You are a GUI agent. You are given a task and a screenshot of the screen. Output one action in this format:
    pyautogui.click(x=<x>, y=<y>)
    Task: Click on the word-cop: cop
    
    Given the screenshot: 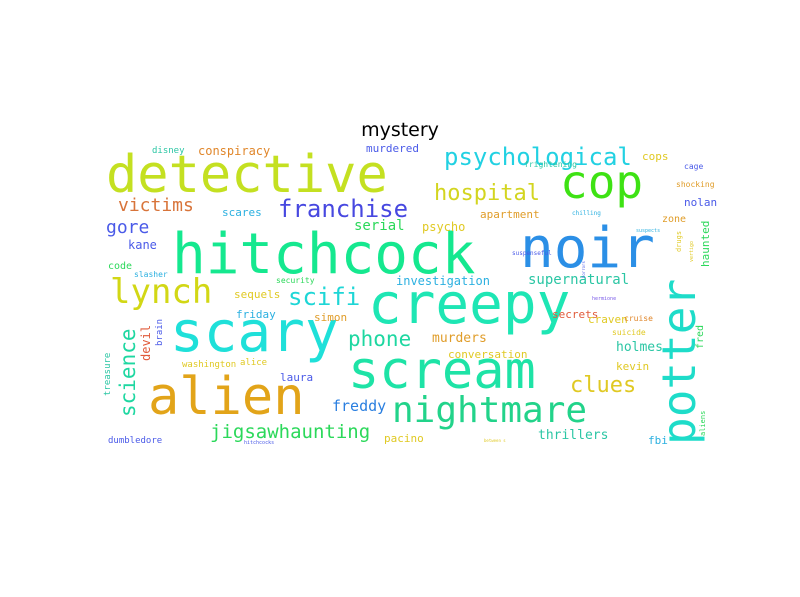 What is the action you would take?
    pyautogui.click(x=602, y=182)
    